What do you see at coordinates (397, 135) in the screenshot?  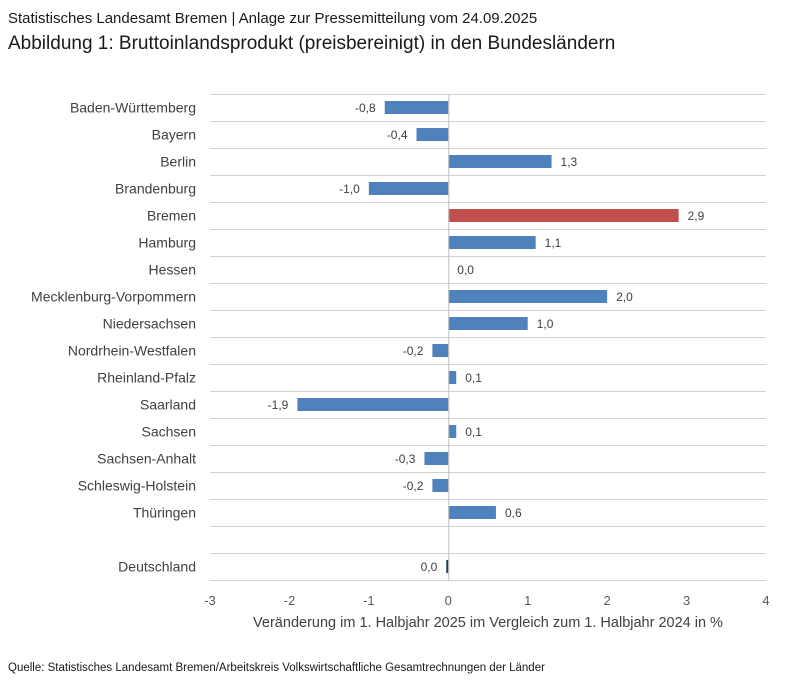 I see `value-label: -0,4` at bounding box center [397, 135].